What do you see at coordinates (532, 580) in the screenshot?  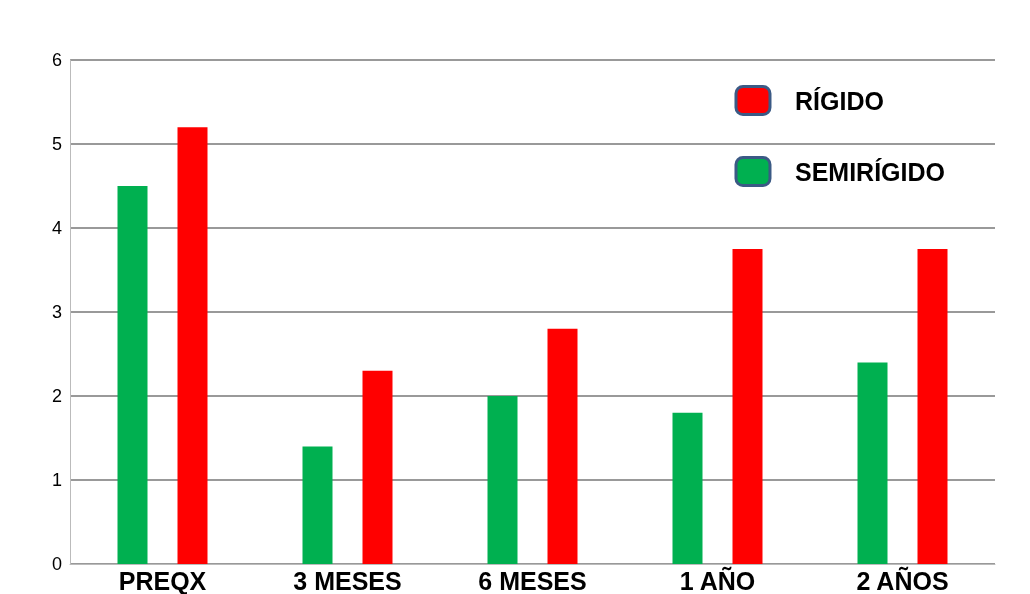 I see `x-tick-label: 6 MESES` at bounding box center [532, 580].